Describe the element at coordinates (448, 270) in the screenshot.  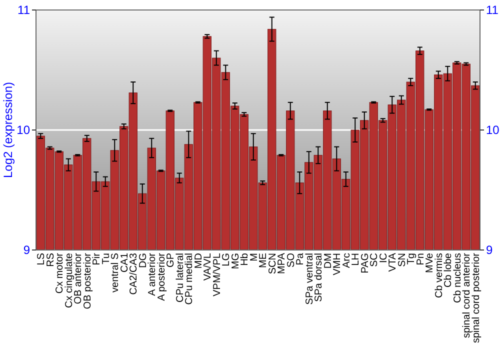
I see `x-tick-label: Cb lobe` at that location.